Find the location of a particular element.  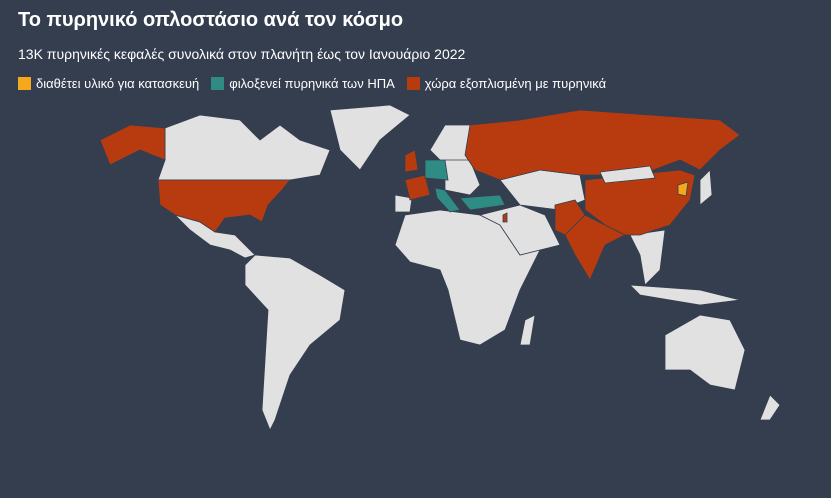

title: Το πυρηνικό οπλοστάσιο ανά τον κόσμο is located at coordinates (211, 20).